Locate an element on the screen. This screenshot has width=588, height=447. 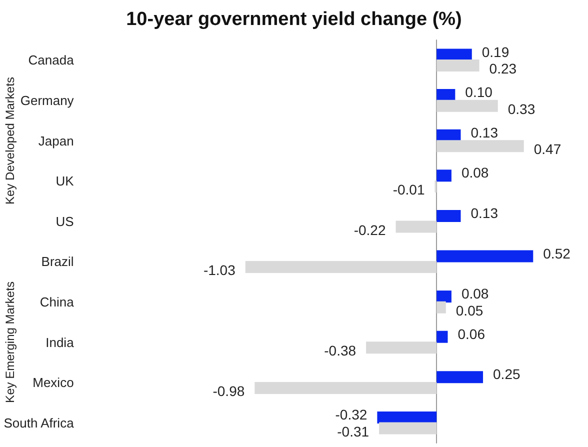
data-label: 0.10 is located at coordinates (479, 92).